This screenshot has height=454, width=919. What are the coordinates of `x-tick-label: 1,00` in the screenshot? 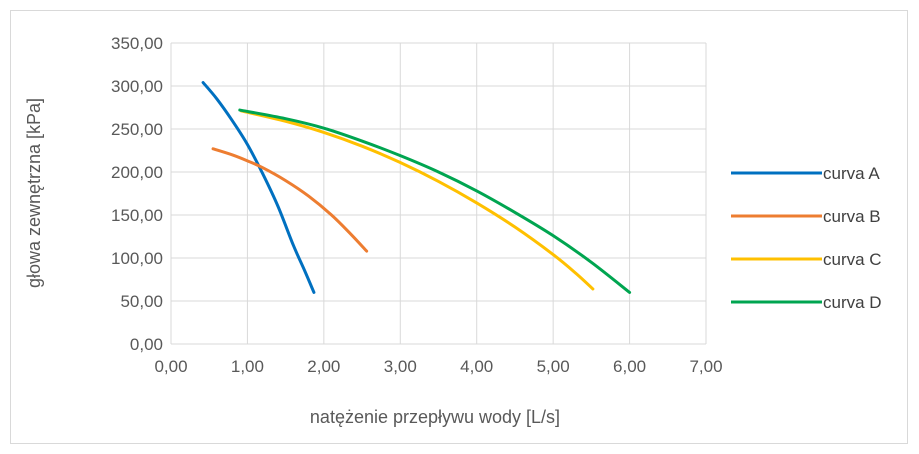 It's located at (247, 366).